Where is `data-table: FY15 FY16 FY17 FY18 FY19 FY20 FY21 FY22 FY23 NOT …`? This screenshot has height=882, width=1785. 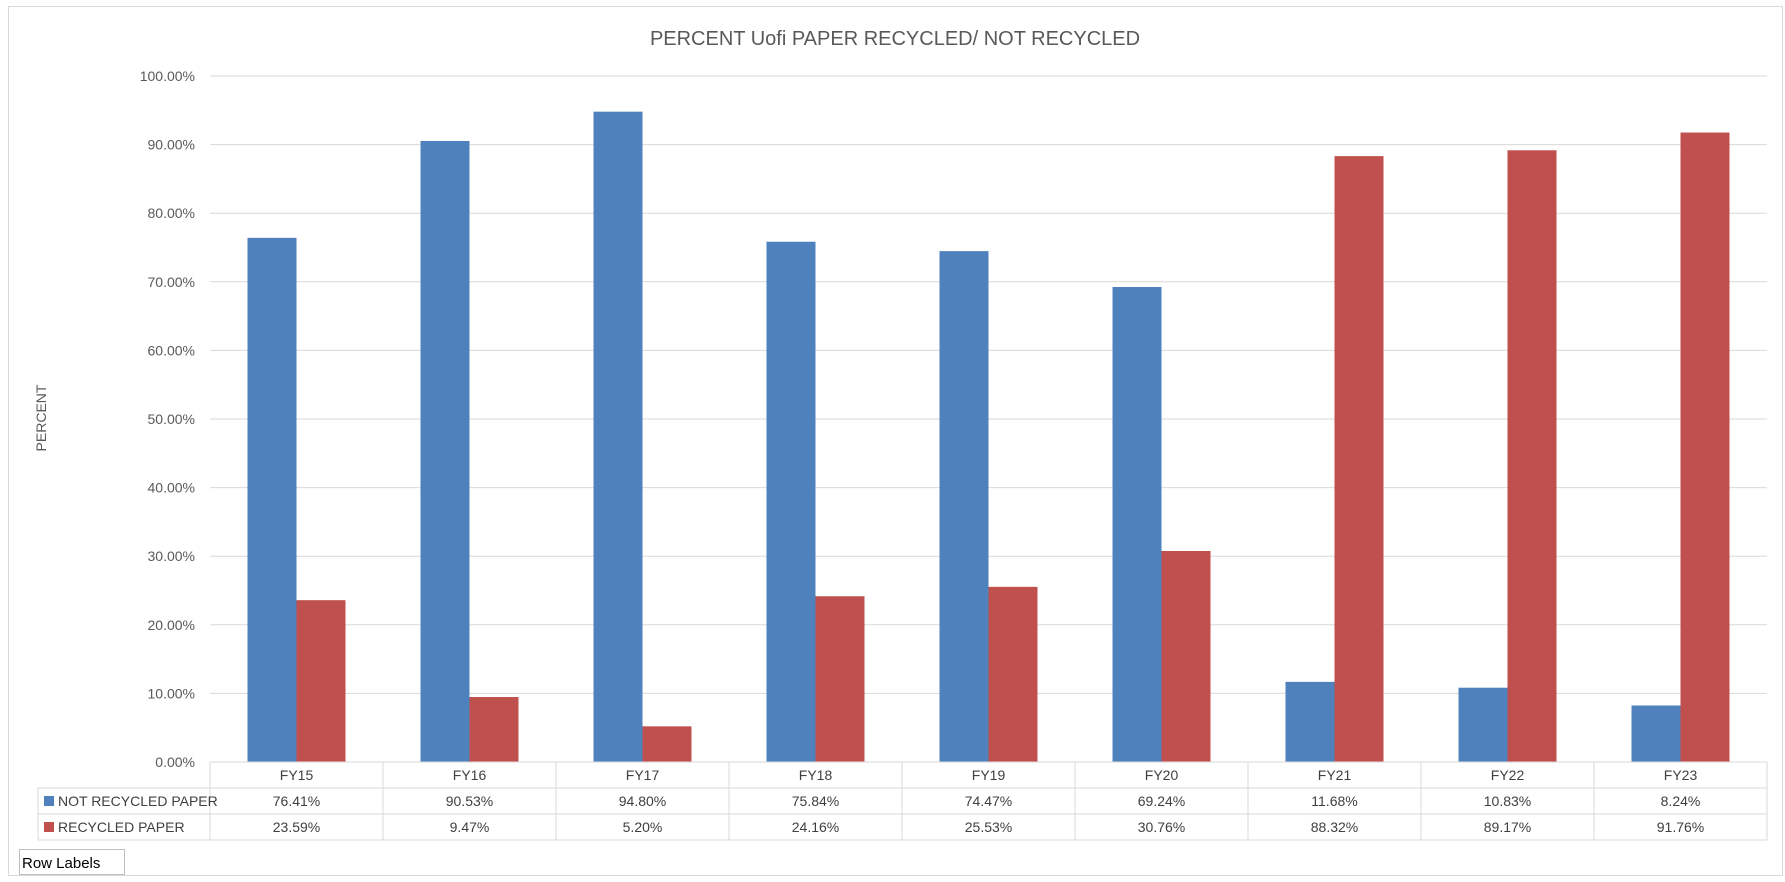 data-table: FY15 FY16 FY17 FY18 FY19 FY20 FY21 FY22 FY23 NOT … is located at coordinates (902, 801).